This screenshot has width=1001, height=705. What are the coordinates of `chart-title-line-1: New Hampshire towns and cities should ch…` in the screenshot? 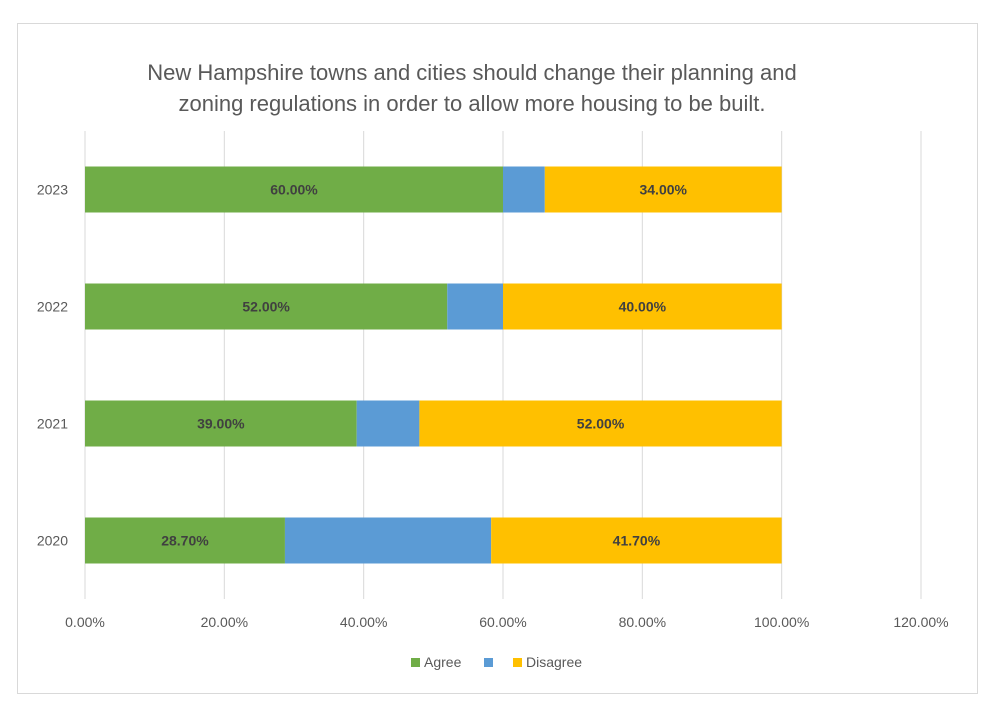 It's located at (471, 72).